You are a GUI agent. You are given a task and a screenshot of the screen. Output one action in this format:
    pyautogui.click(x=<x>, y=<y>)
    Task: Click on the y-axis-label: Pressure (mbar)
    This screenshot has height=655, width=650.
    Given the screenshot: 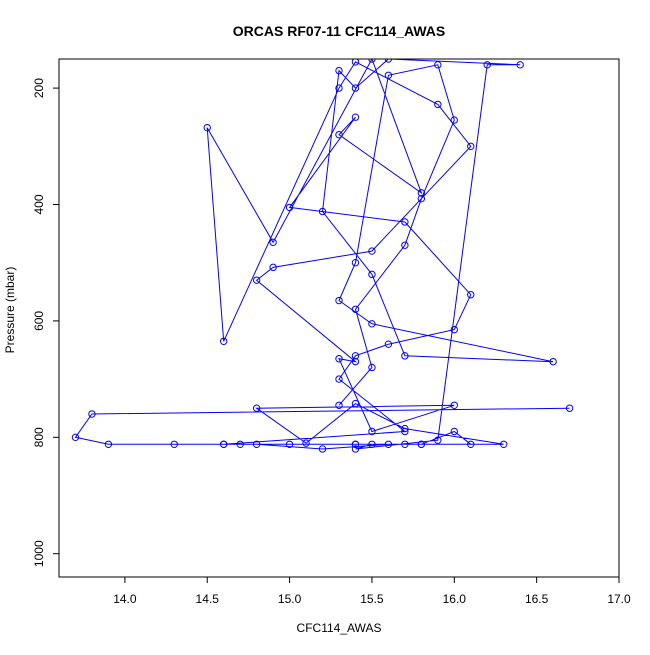 What is the action you would take?
    pyautogui.click(x=10, y=310)
    